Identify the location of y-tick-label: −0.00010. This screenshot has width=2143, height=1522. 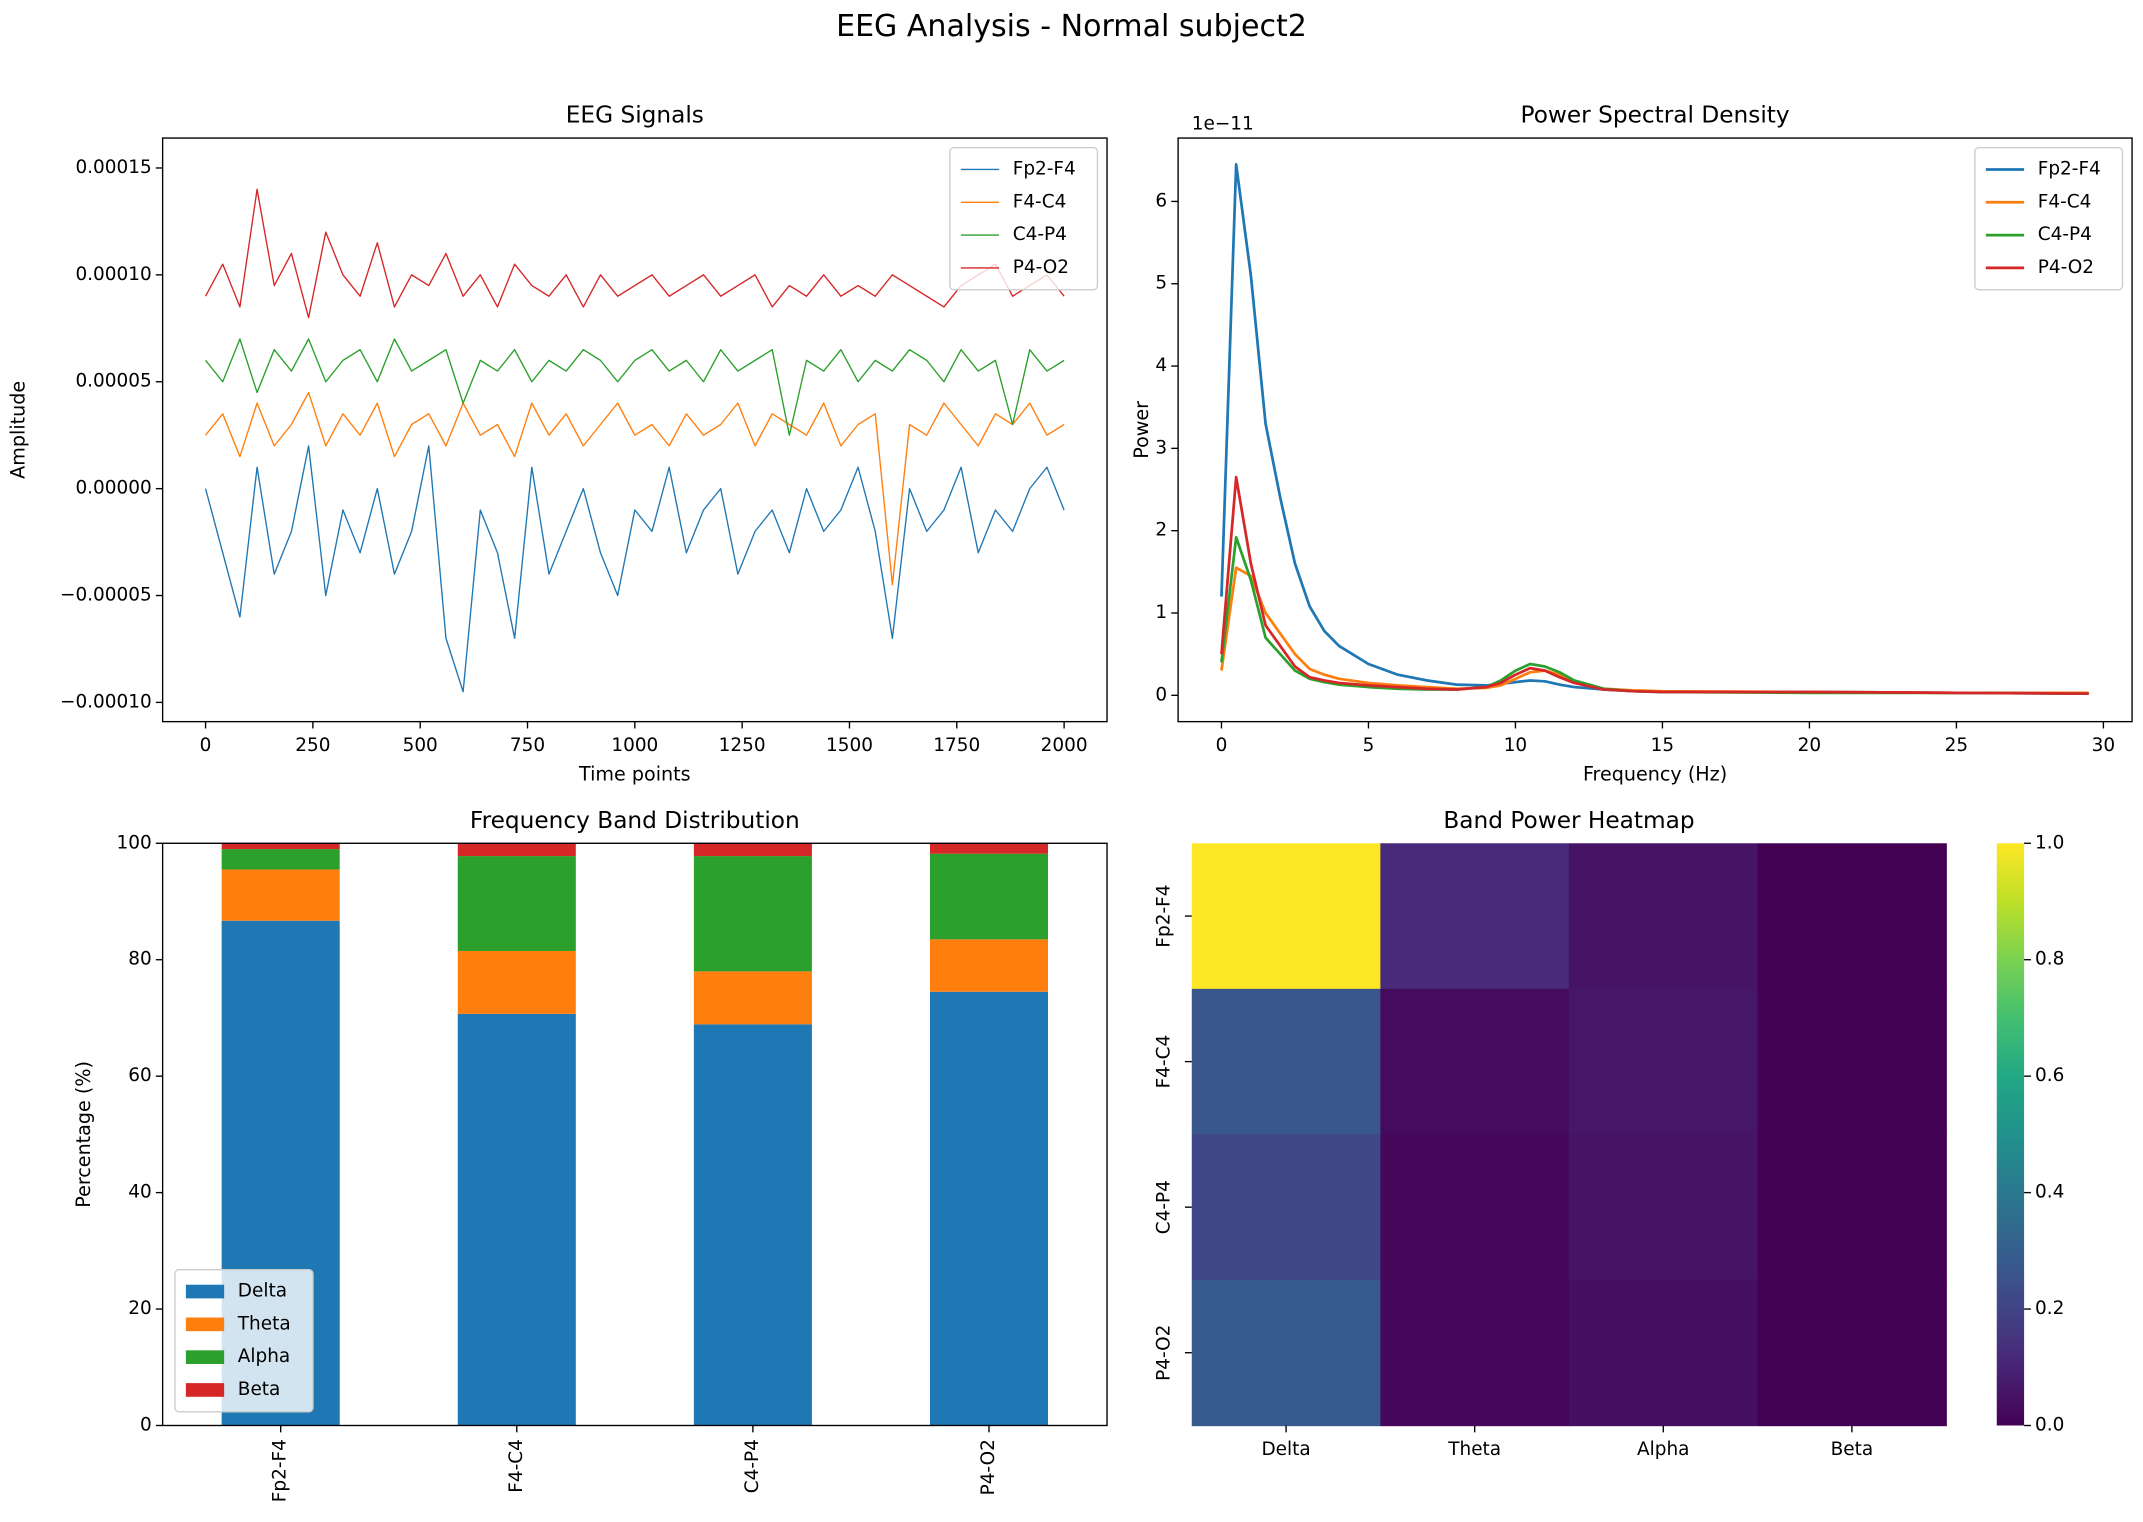
(106, 701).